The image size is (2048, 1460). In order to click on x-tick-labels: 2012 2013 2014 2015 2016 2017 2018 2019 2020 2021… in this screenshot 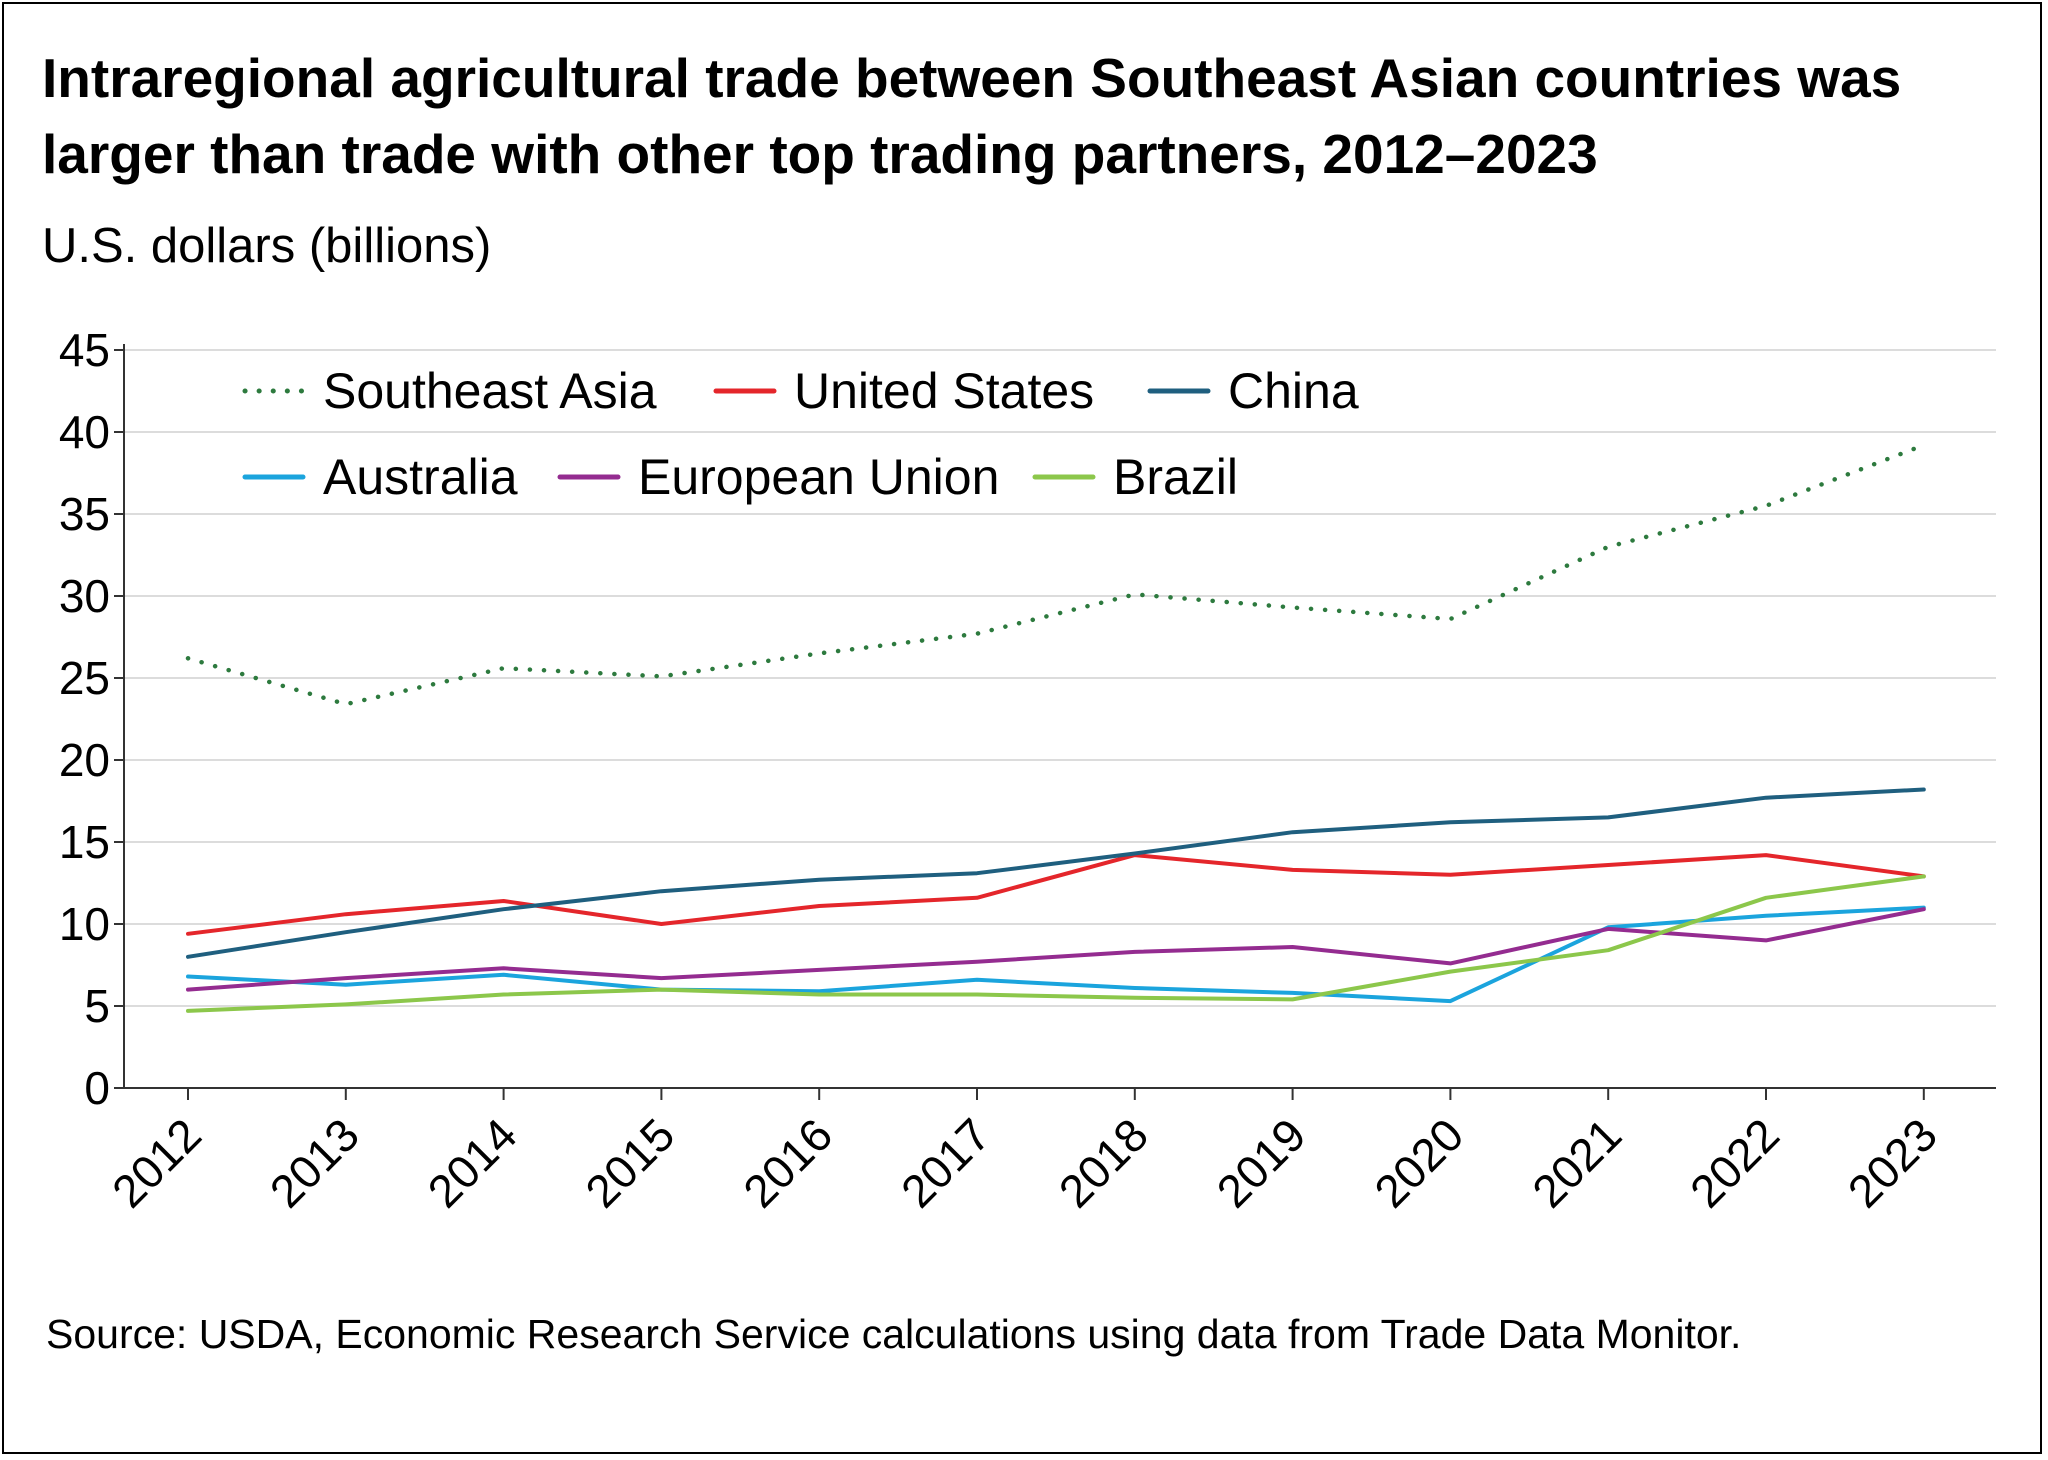, I will do `click(1024, 1162)`.